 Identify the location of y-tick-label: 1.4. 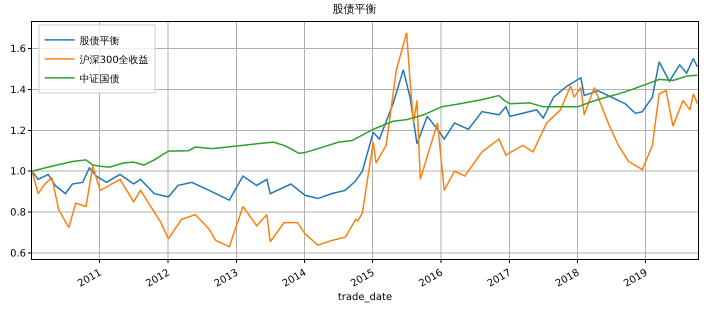
(18, 90).